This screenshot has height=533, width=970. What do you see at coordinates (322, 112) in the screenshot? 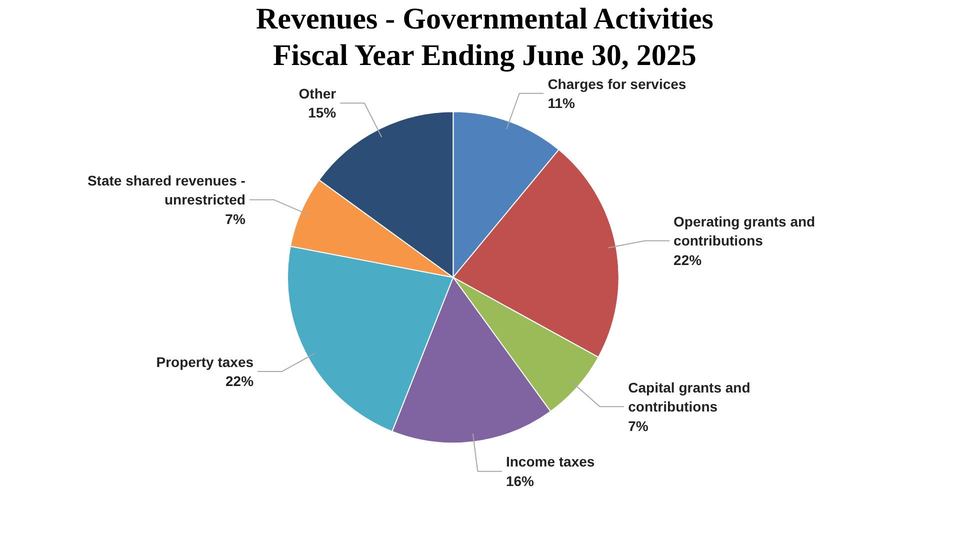
I see `data-label: 15%` at bounding box center [322, 112].